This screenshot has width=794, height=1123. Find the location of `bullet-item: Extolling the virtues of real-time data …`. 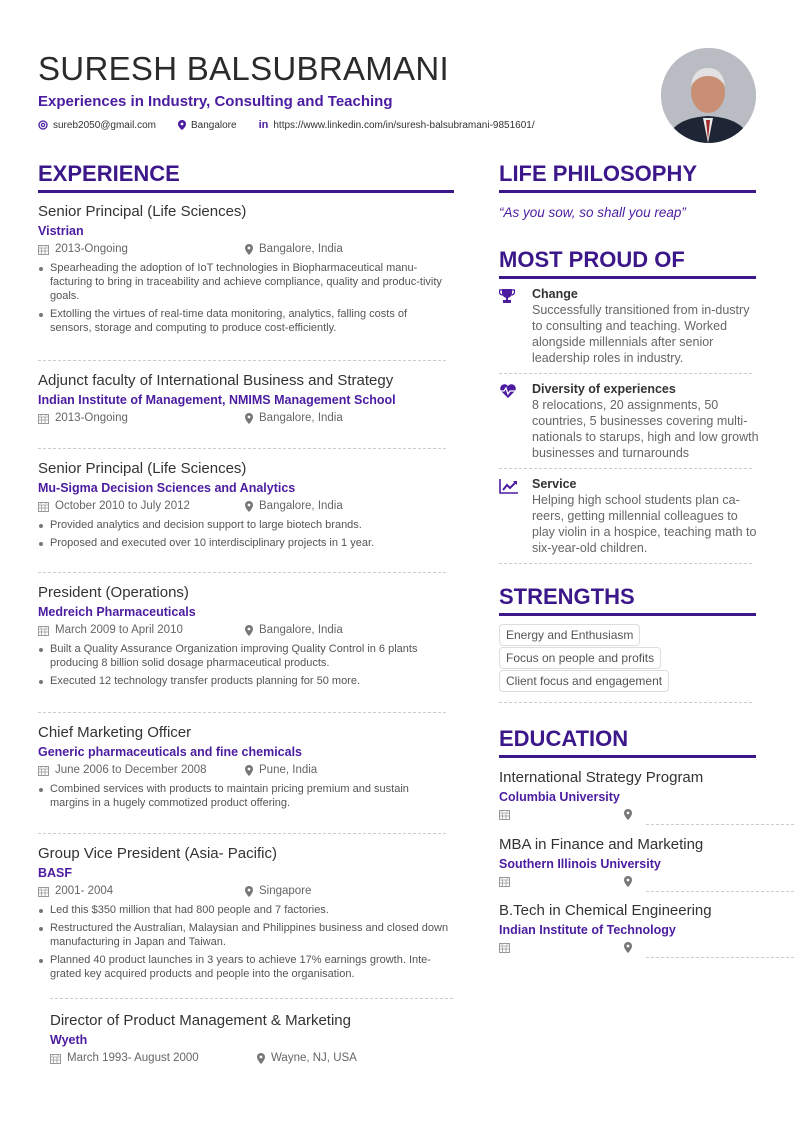

bullet-item: Extolling the virtues of real-time data … is located at coordinates (244, 321).